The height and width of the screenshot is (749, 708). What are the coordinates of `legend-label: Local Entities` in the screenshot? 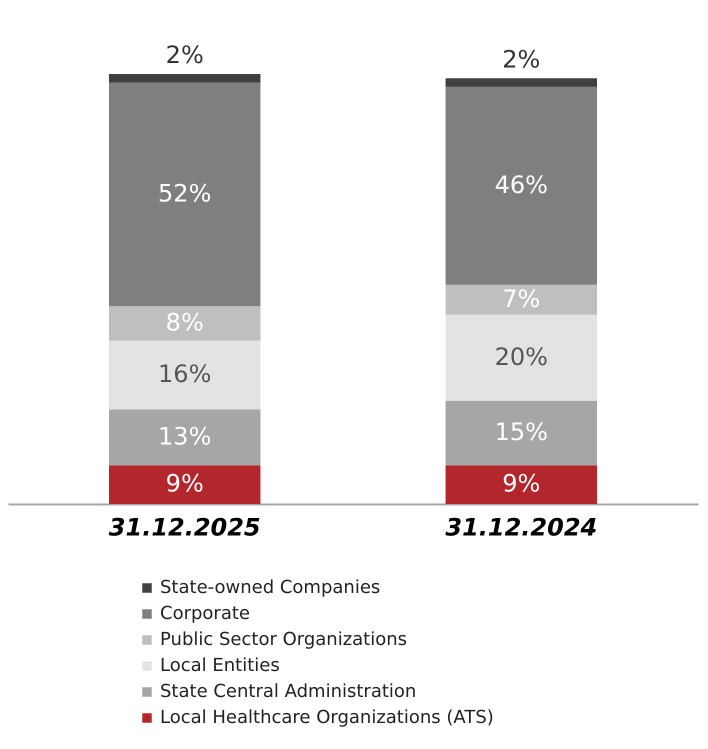 It's located at (220, 665).